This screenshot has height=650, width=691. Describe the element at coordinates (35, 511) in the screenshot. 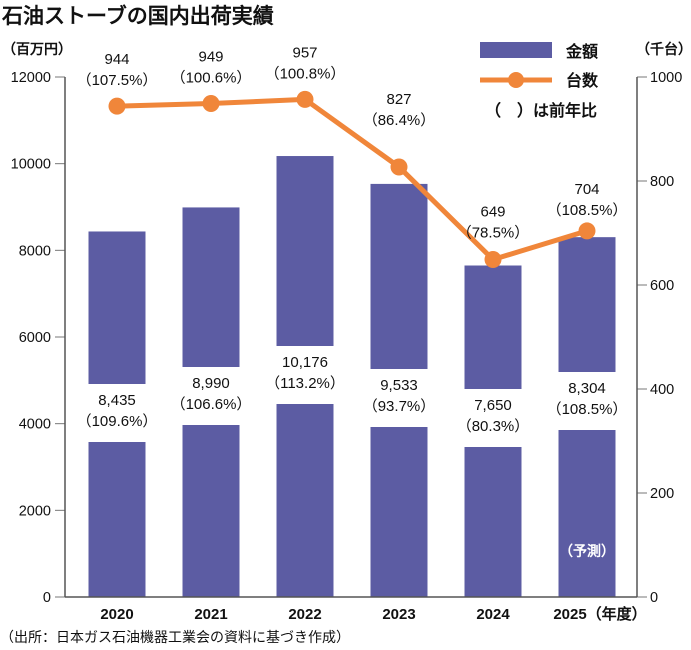

I see `left-tick-label: 2000` at that location.